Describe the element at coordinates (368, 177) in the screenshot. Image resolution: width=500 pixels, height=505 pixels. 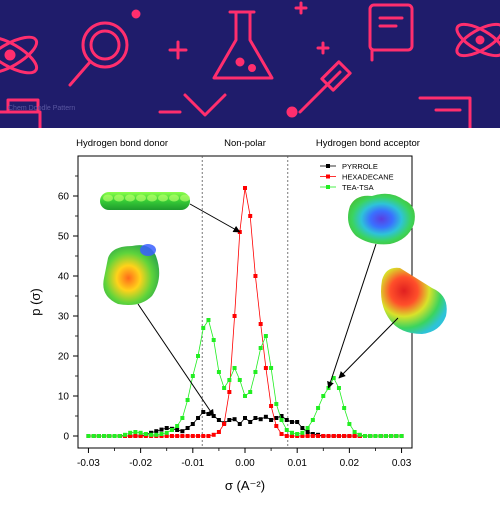
I see `legend-label: HEXADECANE` at that location.